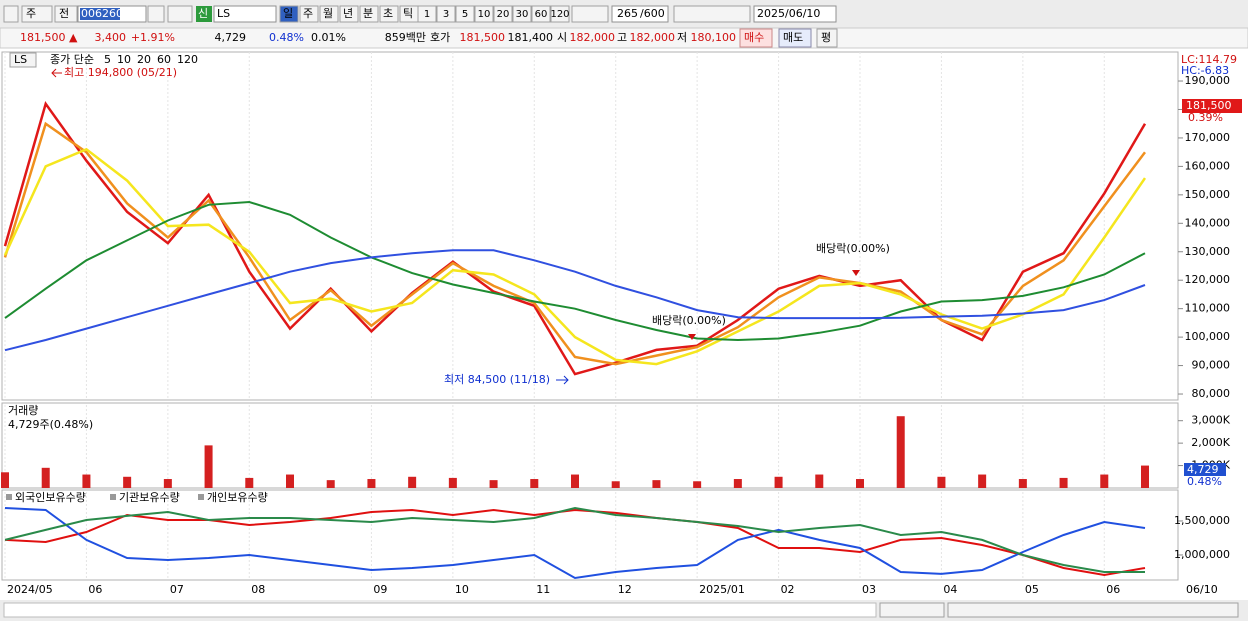  Describe the element at coordinates (156, 14) in the screenshot. I see `search-button` at that location.